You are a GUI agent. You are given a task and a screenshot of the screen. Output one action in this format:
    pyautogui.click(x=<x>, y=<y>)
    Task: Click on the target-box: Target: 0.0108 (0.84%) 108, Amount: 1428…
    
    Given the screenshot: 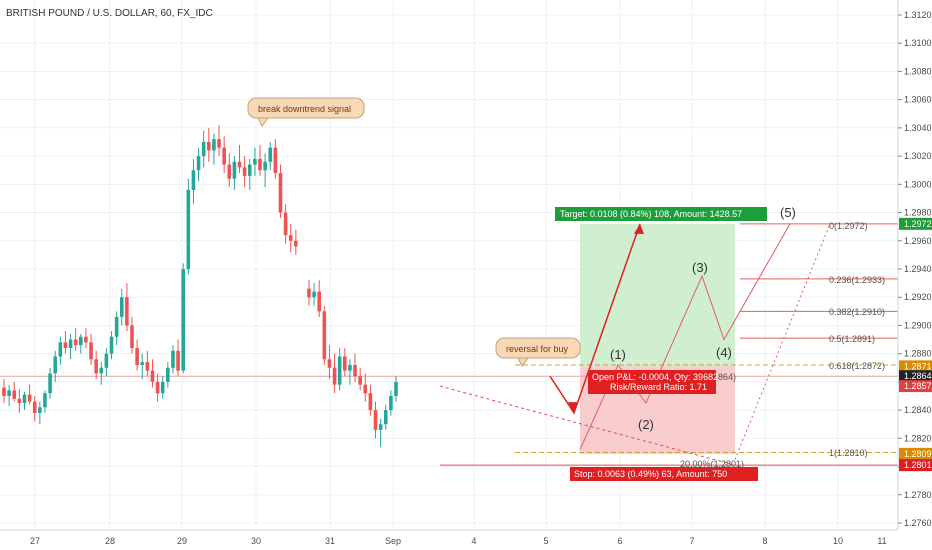 What is the action you would take?
    pyautogui.click(x=661, y=214)
    